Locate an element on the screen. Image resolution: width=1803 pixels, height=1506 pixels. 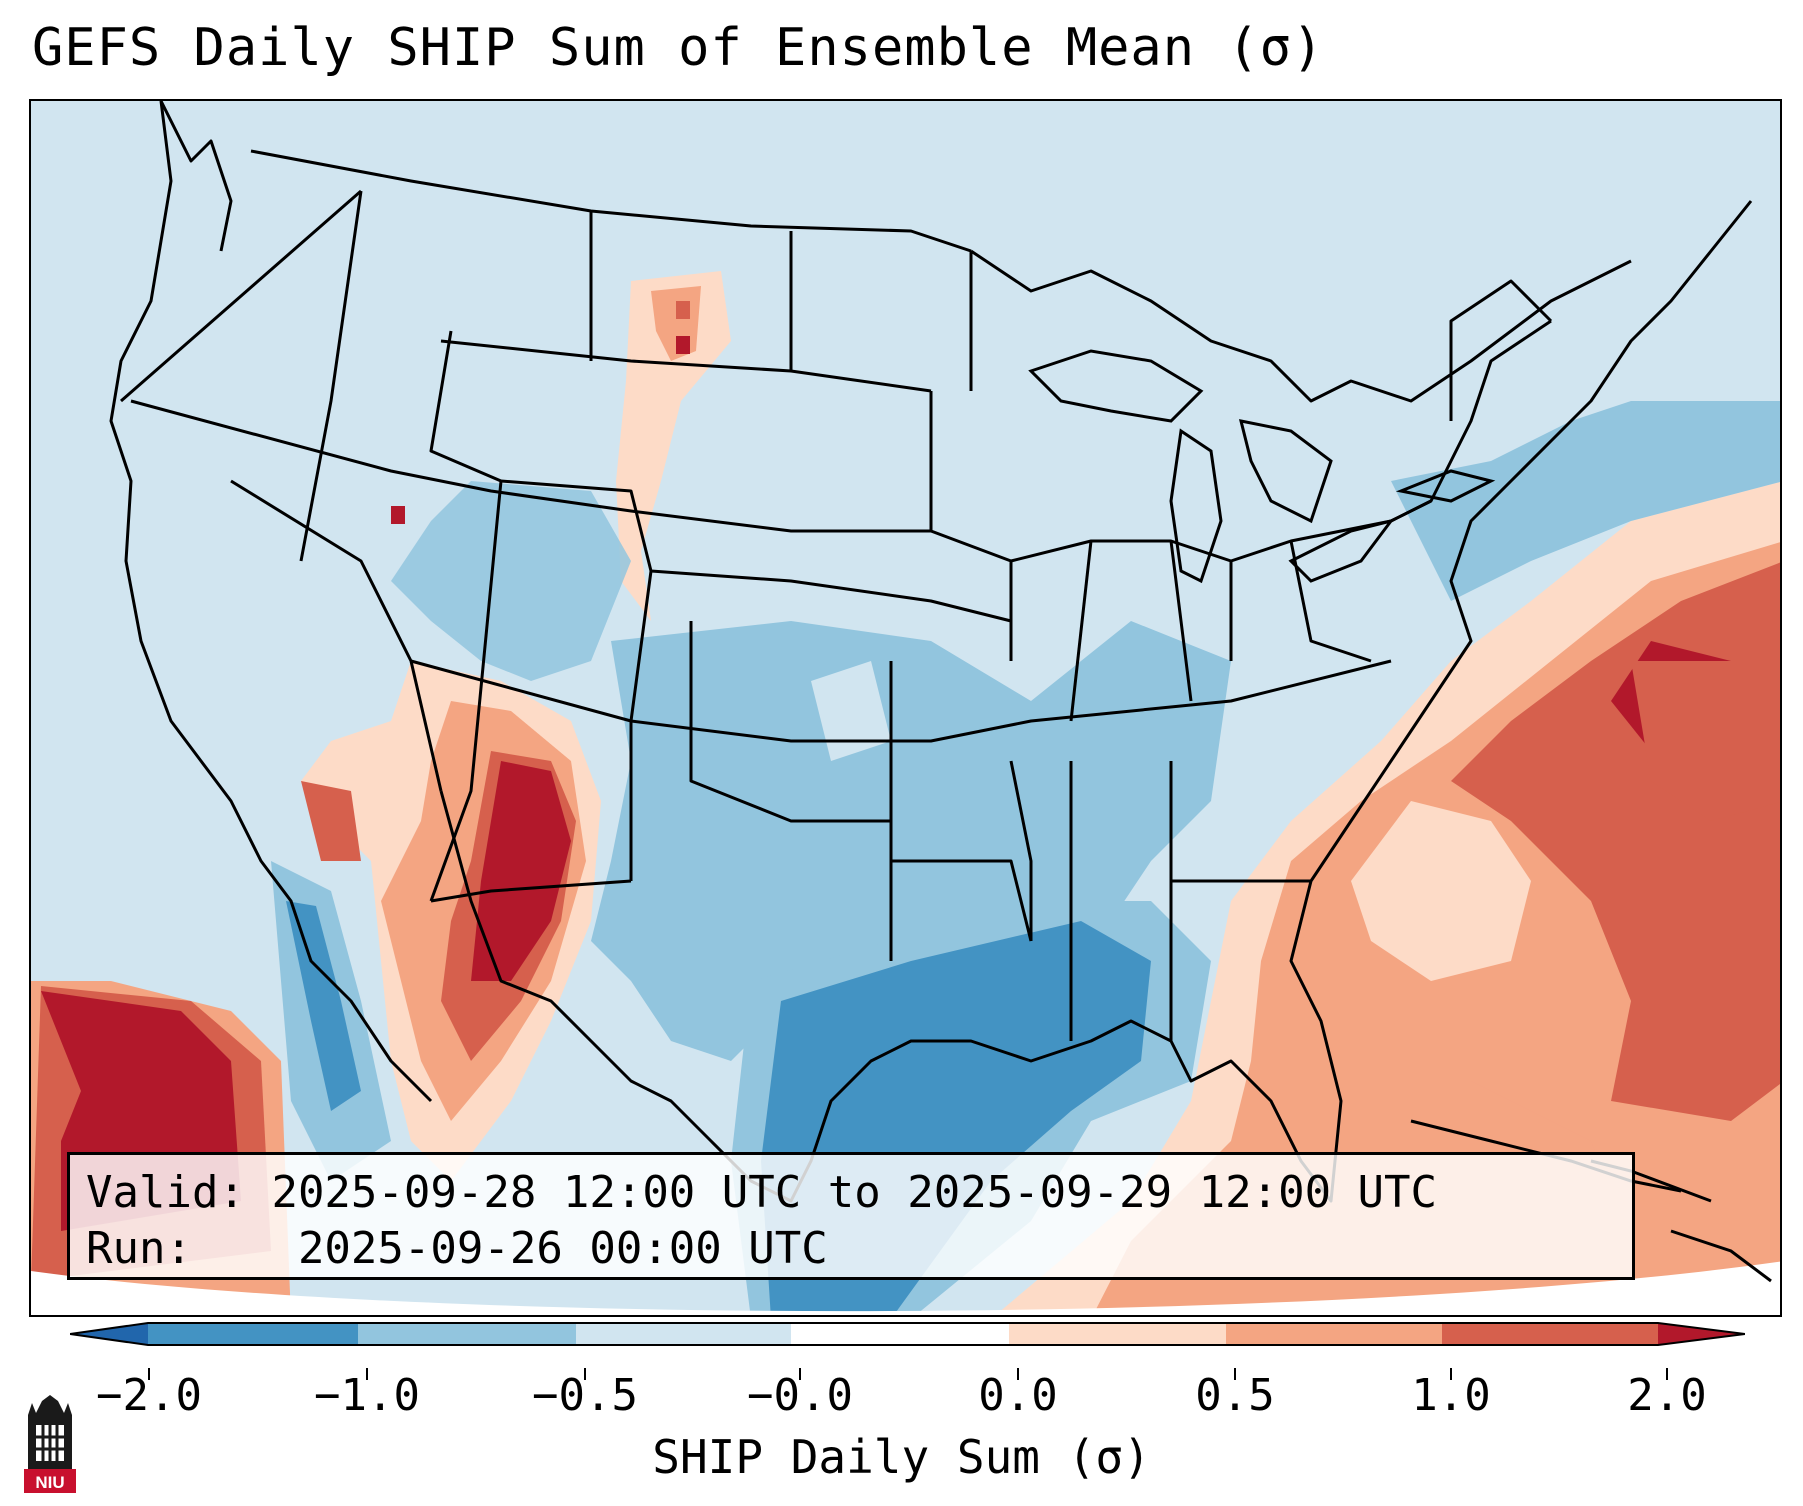
run-value: 2025-09-26 00:00 UTC is located at coordinates (562, 1248).